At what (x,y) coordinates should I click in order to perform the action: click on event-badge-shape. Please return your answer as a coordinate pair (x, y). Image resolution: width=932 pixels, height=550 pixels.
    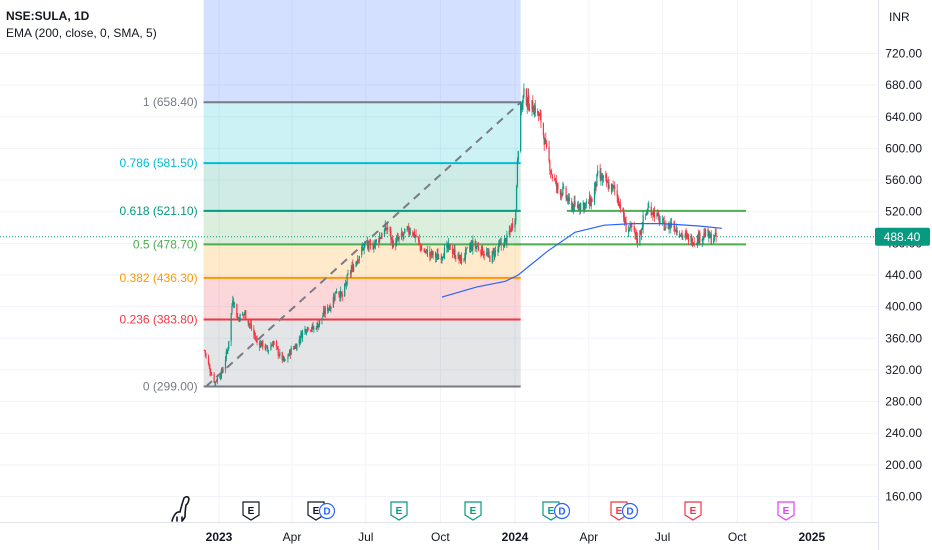
    Looking at the image, I should click on (473, 511).